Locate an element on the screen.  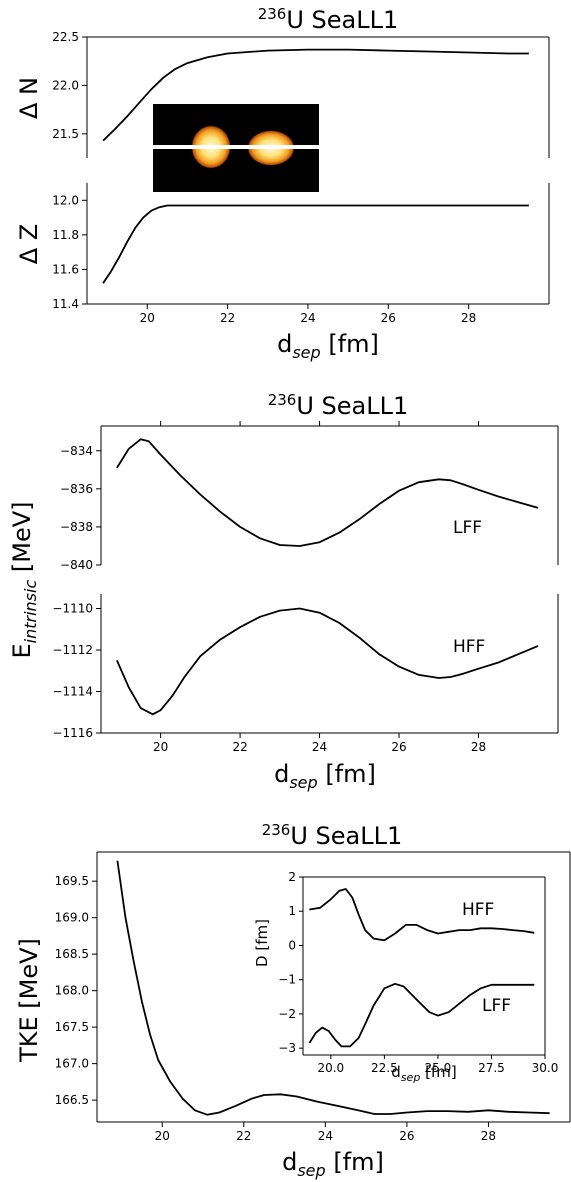
intrinsic-lff-axes: −834 −836 −838 −840 is located at coordinates (309, 496).